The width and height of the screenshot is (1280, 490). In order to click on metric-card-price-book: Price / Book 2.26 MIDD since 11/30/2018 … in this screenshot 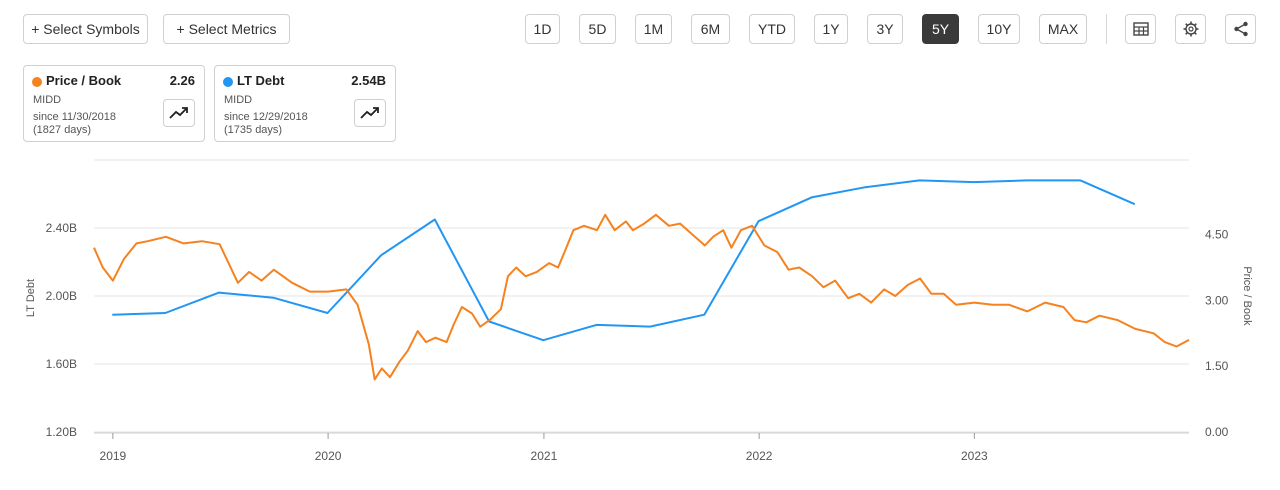, I will do `click(114, 103)`.